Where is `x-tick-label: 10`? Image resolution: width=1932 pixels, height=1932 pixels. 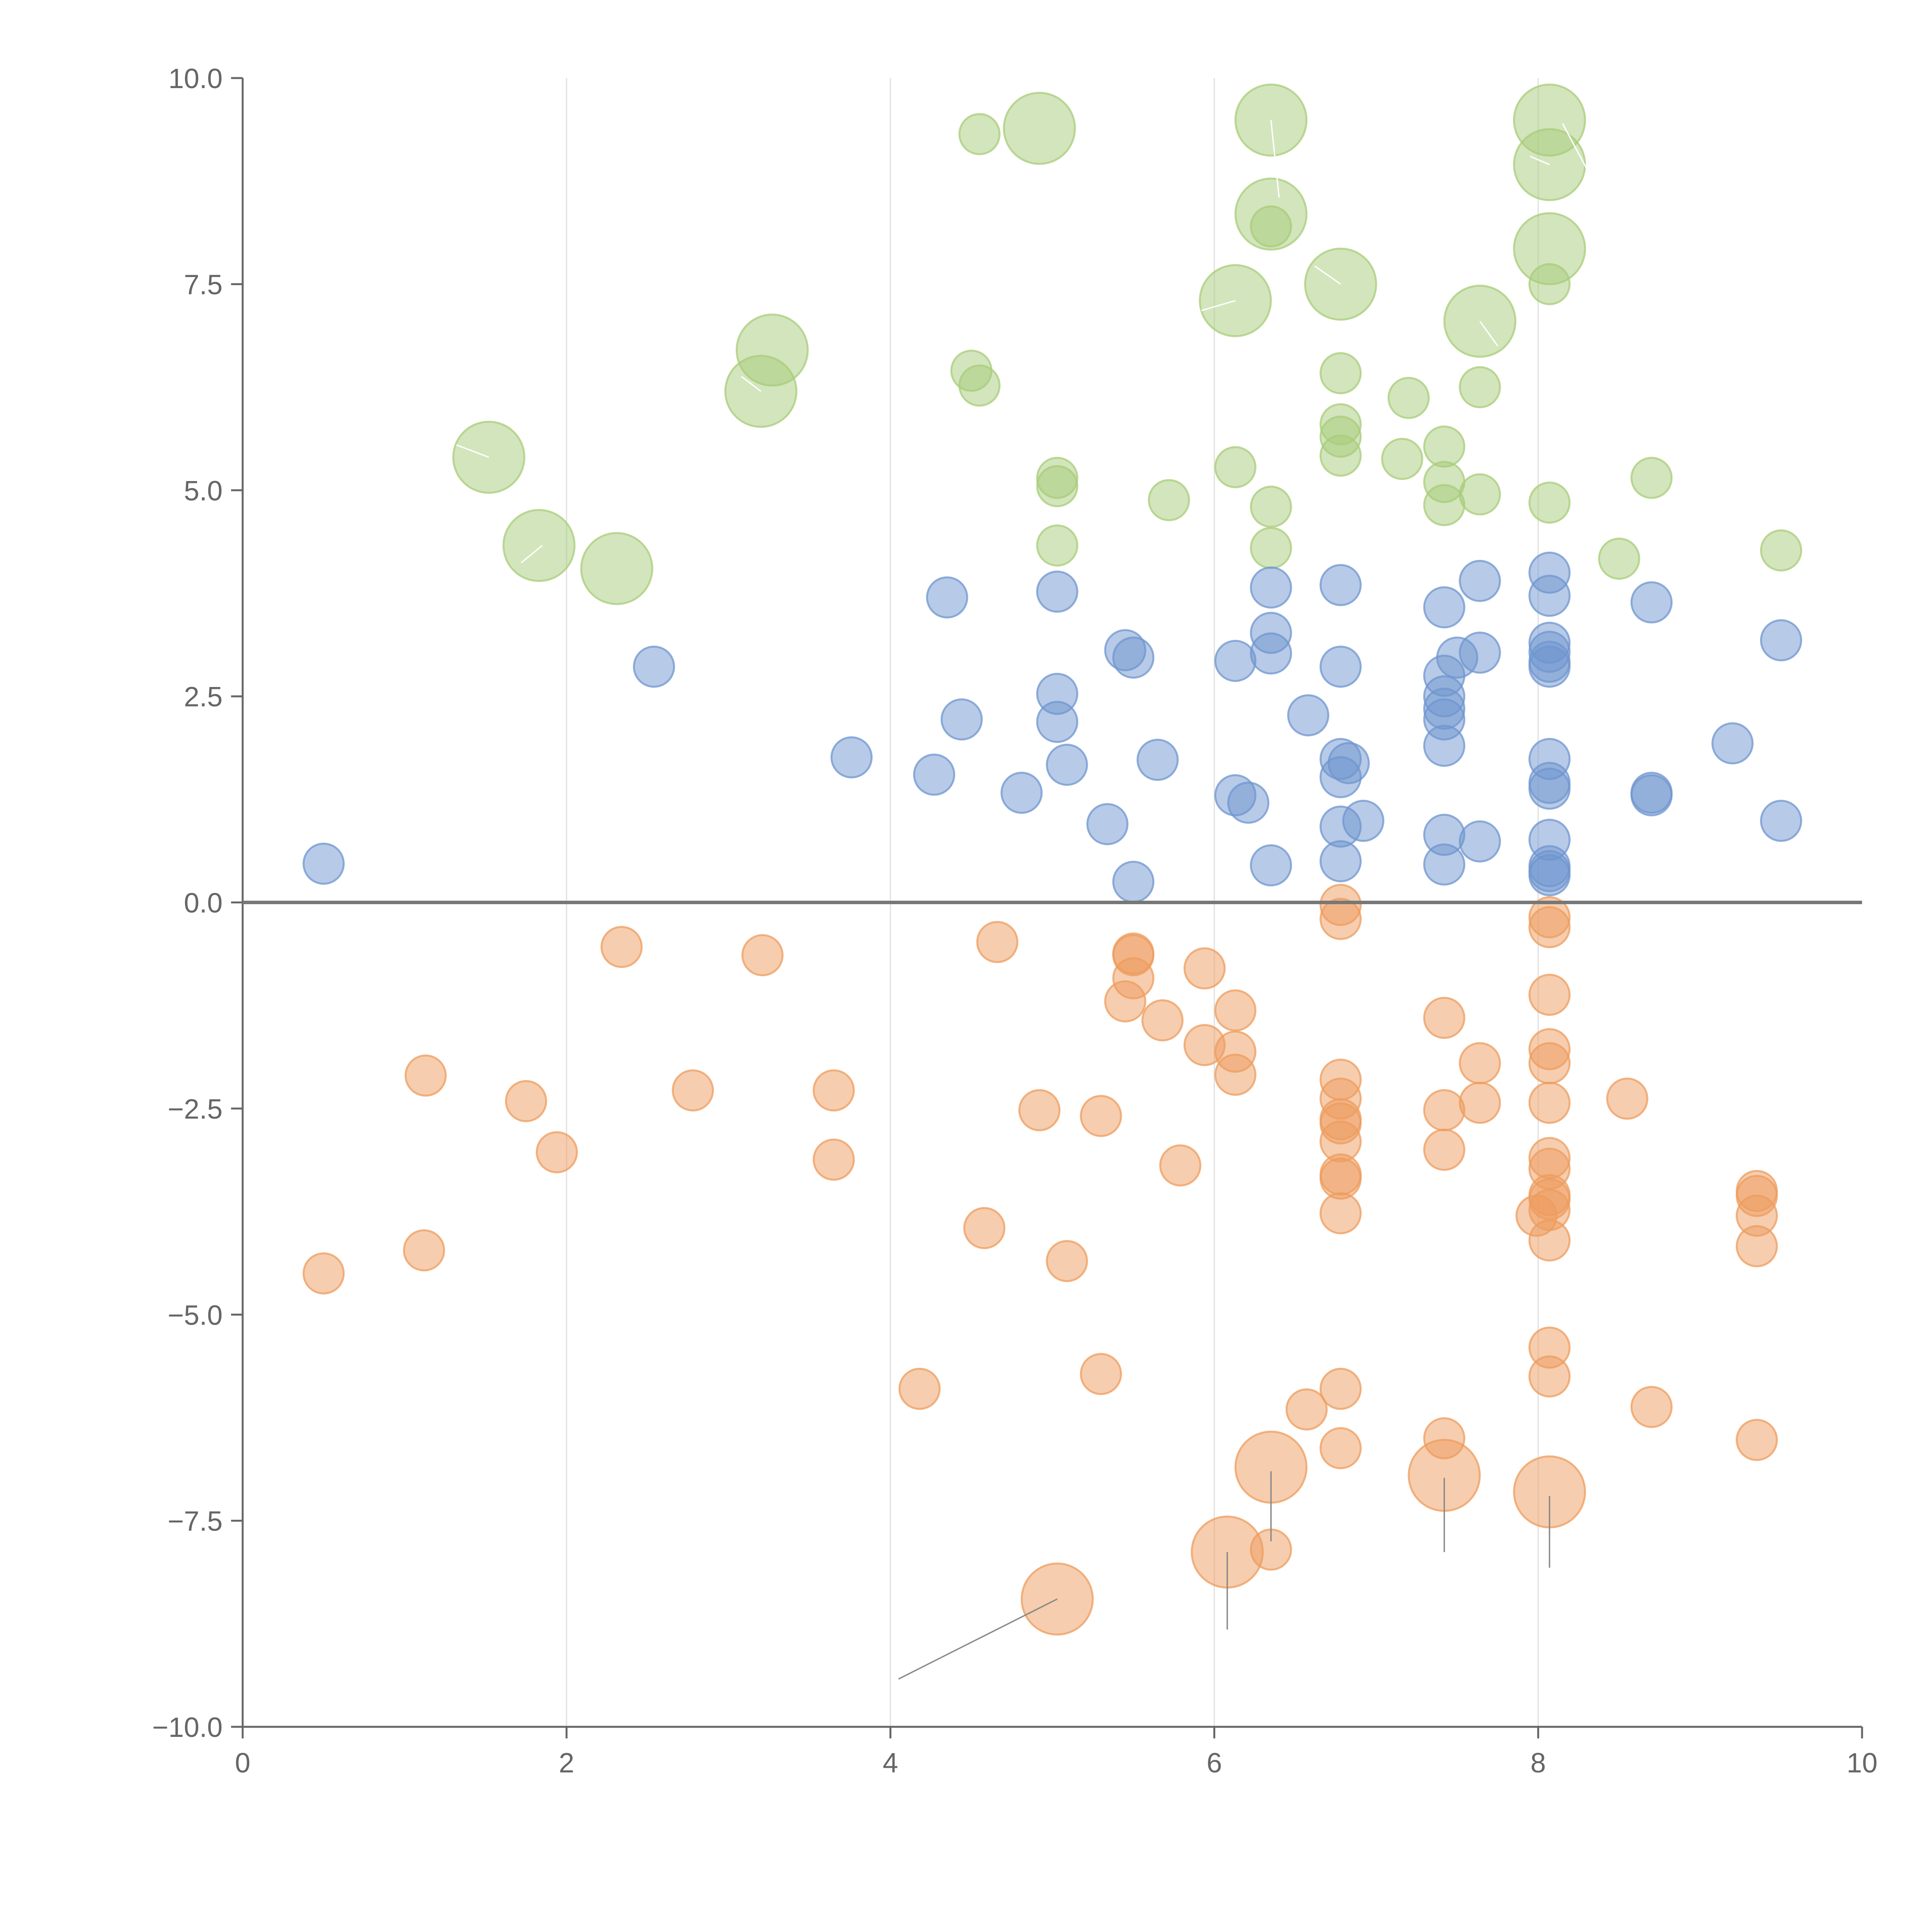 x-tick-label: 10 is located at coordinates (1863, 1764).